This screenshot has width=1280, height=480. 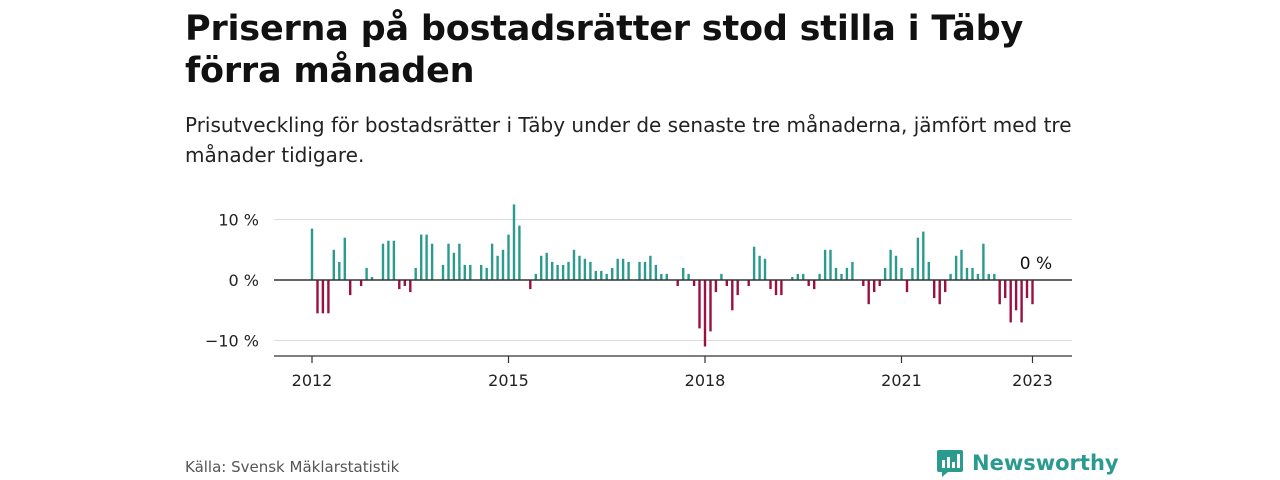 What do you see at coordinates (901, 380) in the screenshot?
I see `x-tick-label: 2021` at bounding box center [901, 380].